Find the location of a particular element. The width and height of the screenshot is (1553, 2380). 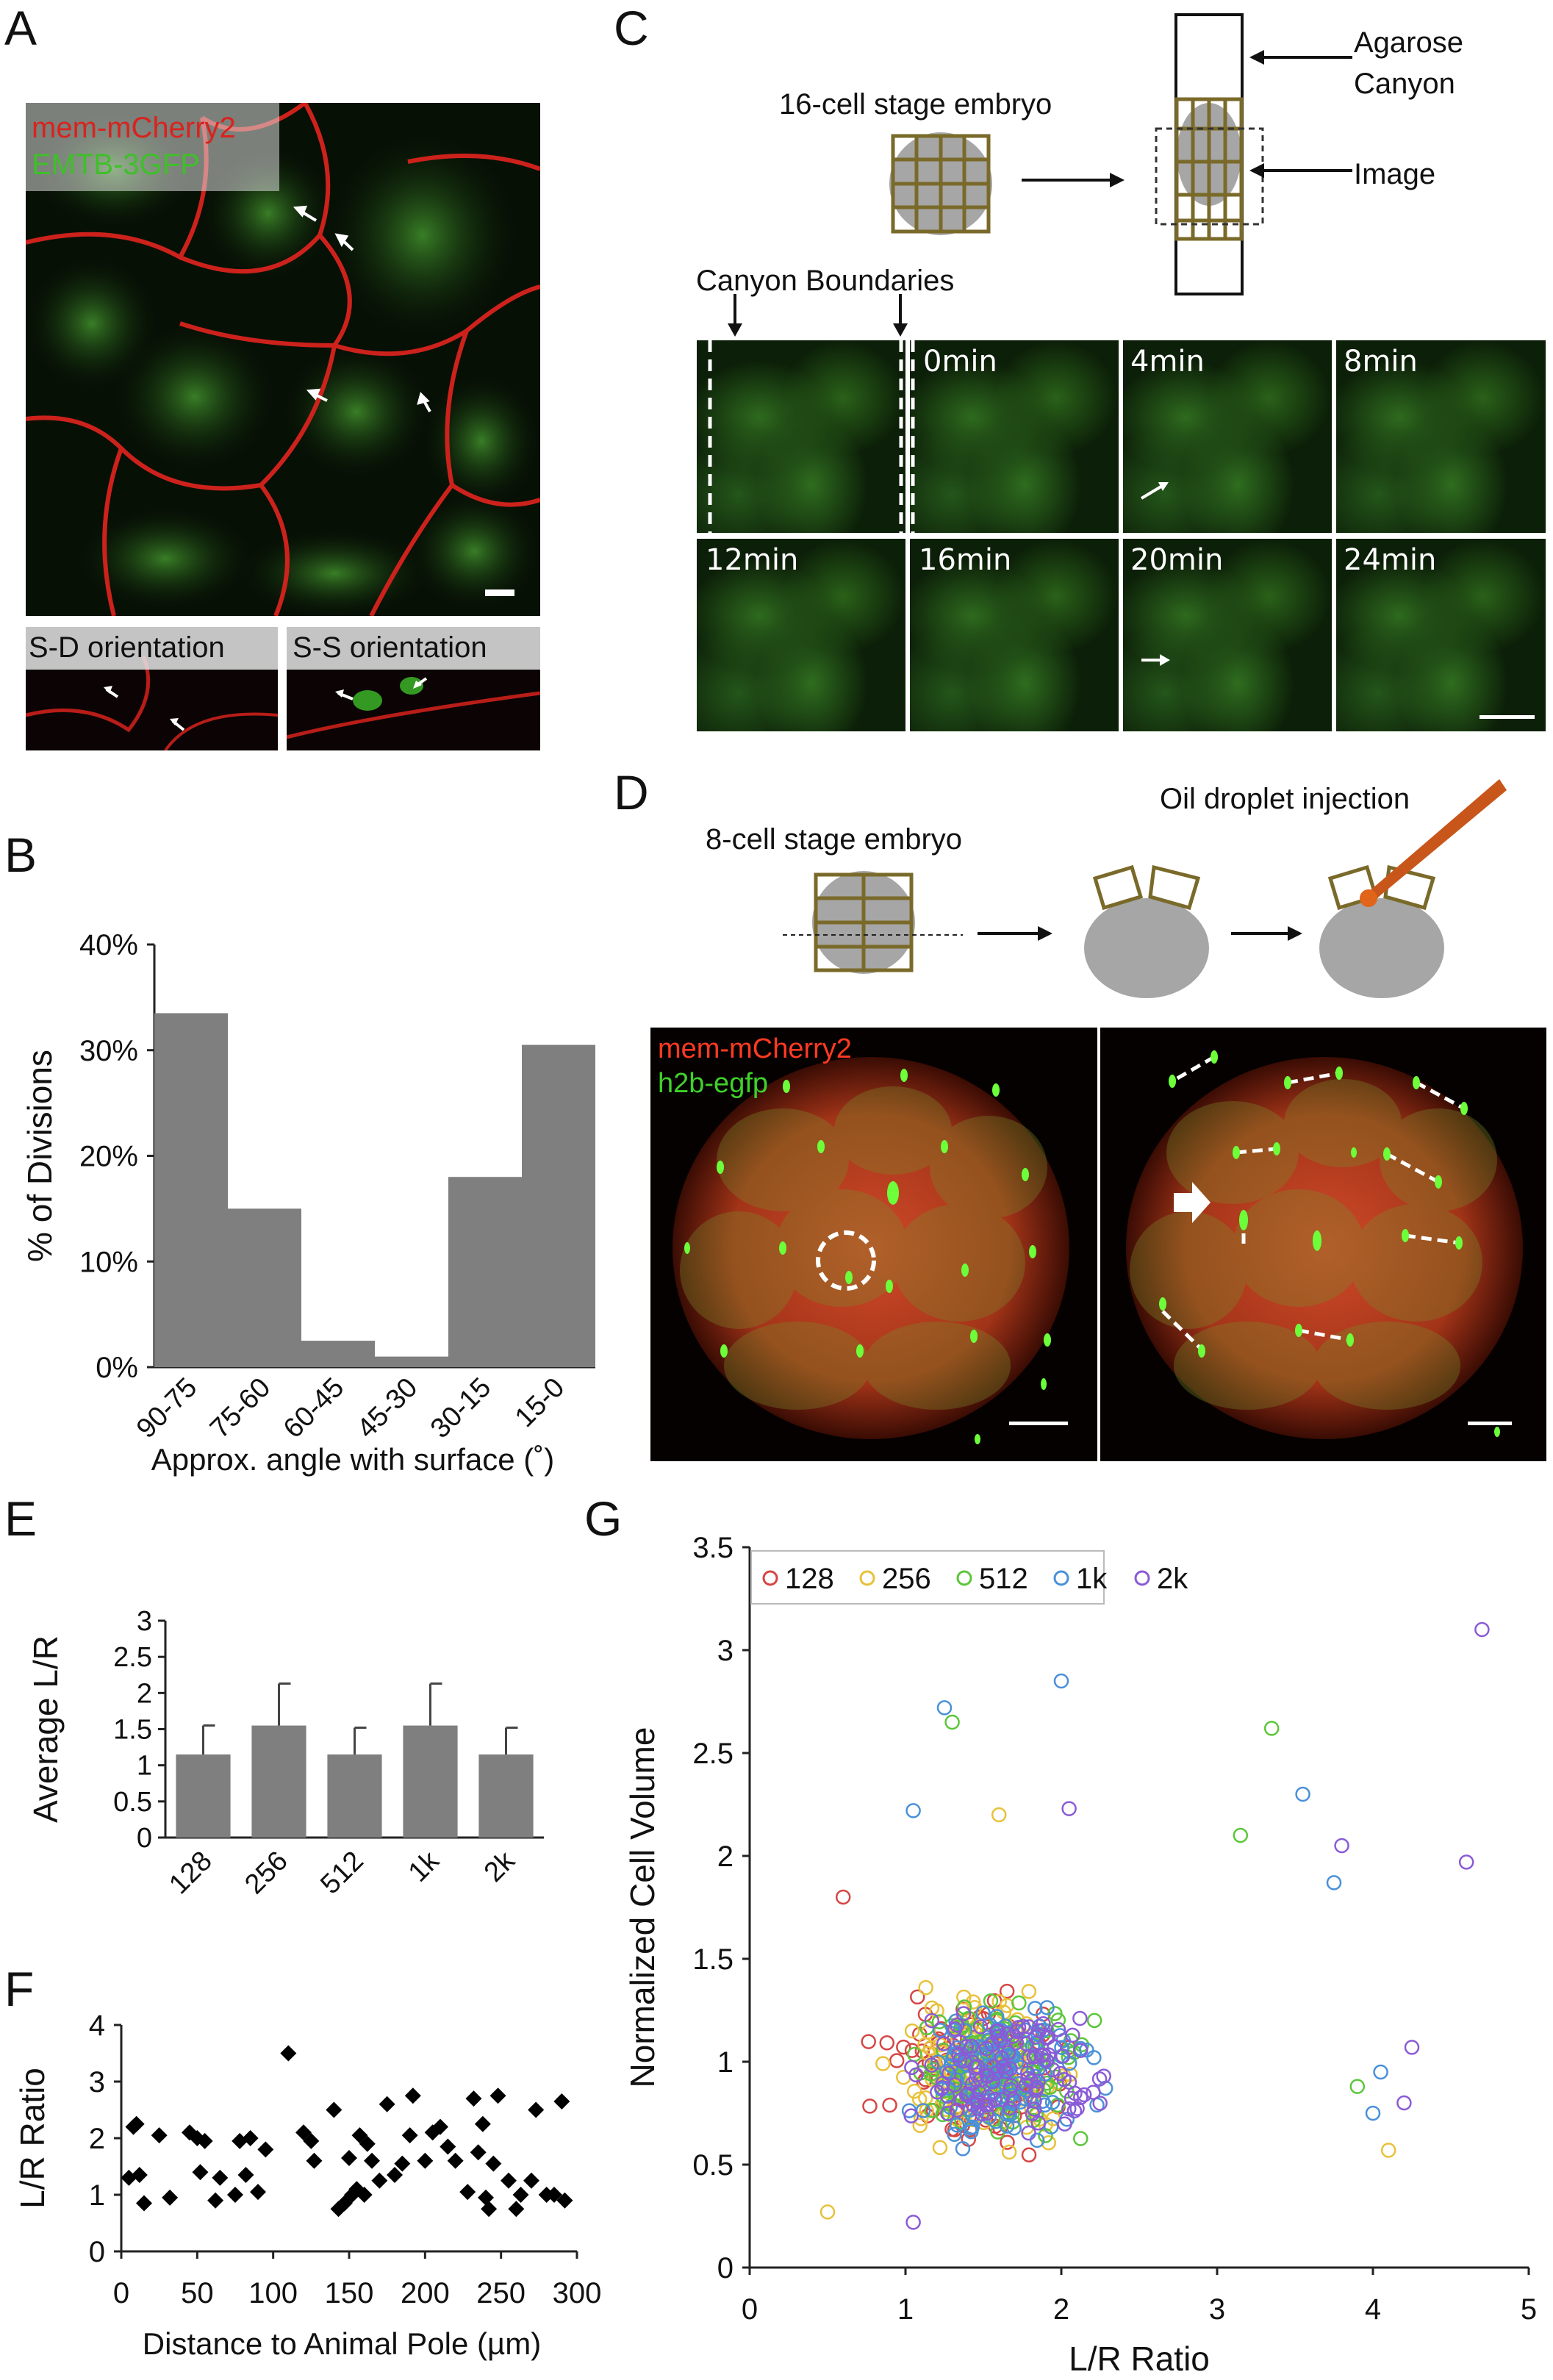

legend-microtubule-label: EMTB-3GFP is located at coordinates (116, 164).